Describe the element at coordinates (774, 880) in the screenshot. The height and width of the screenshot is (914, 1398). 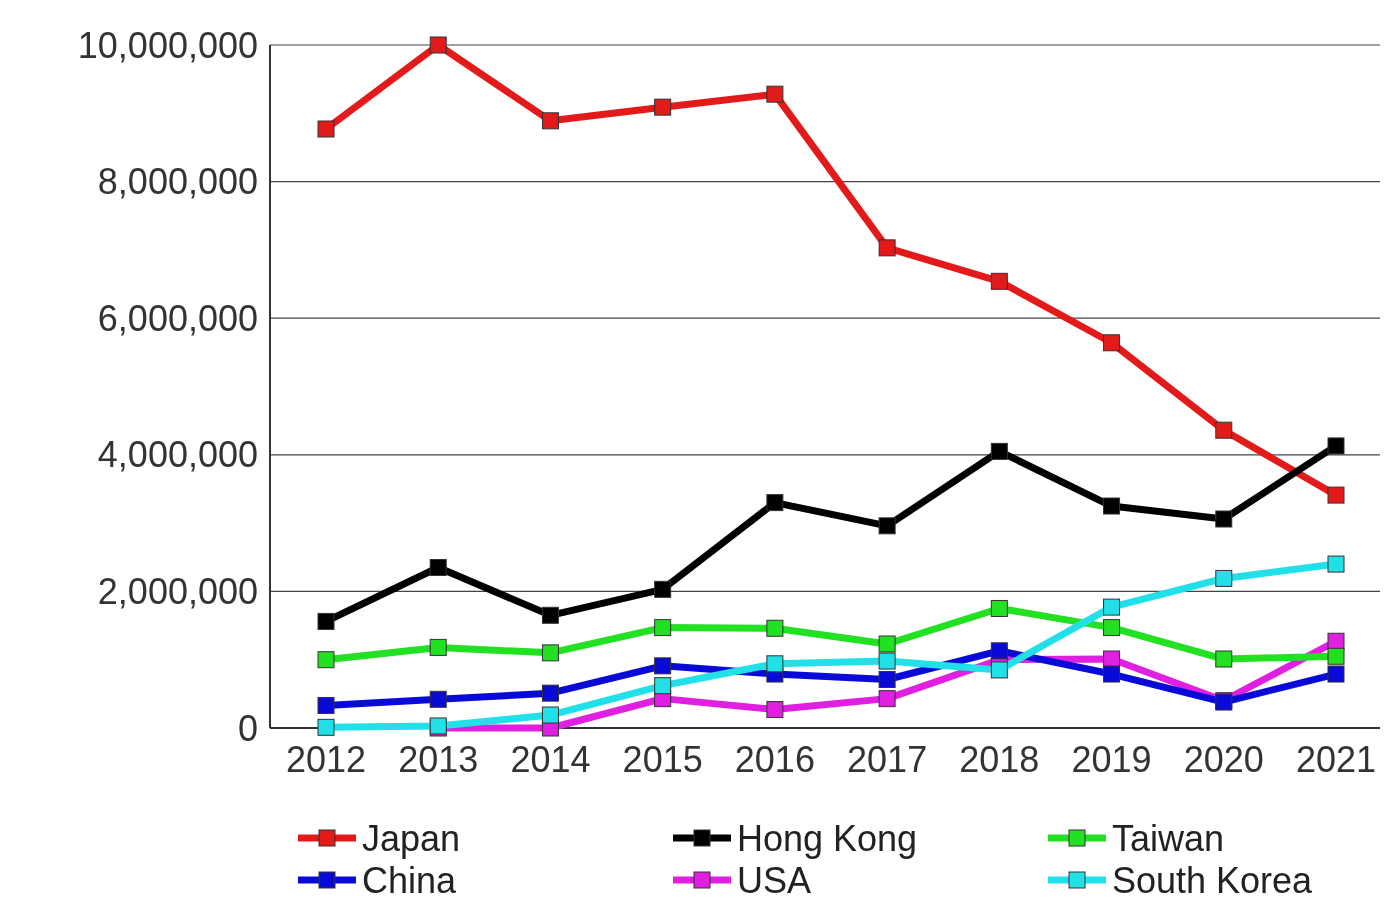
I see `legend-label: USA` at that location.